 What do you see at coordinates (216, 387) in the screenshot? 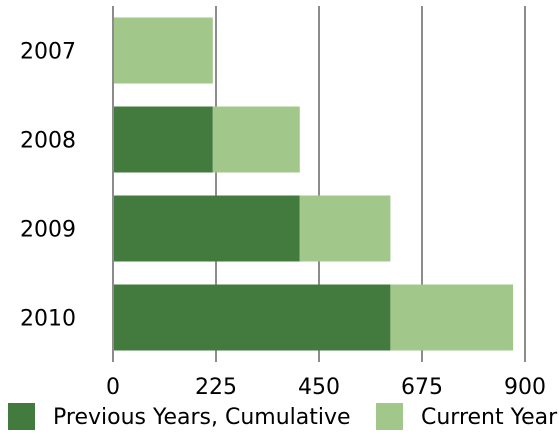
I see `x-tick-label-225: 225` at bounding box center [216, 387].